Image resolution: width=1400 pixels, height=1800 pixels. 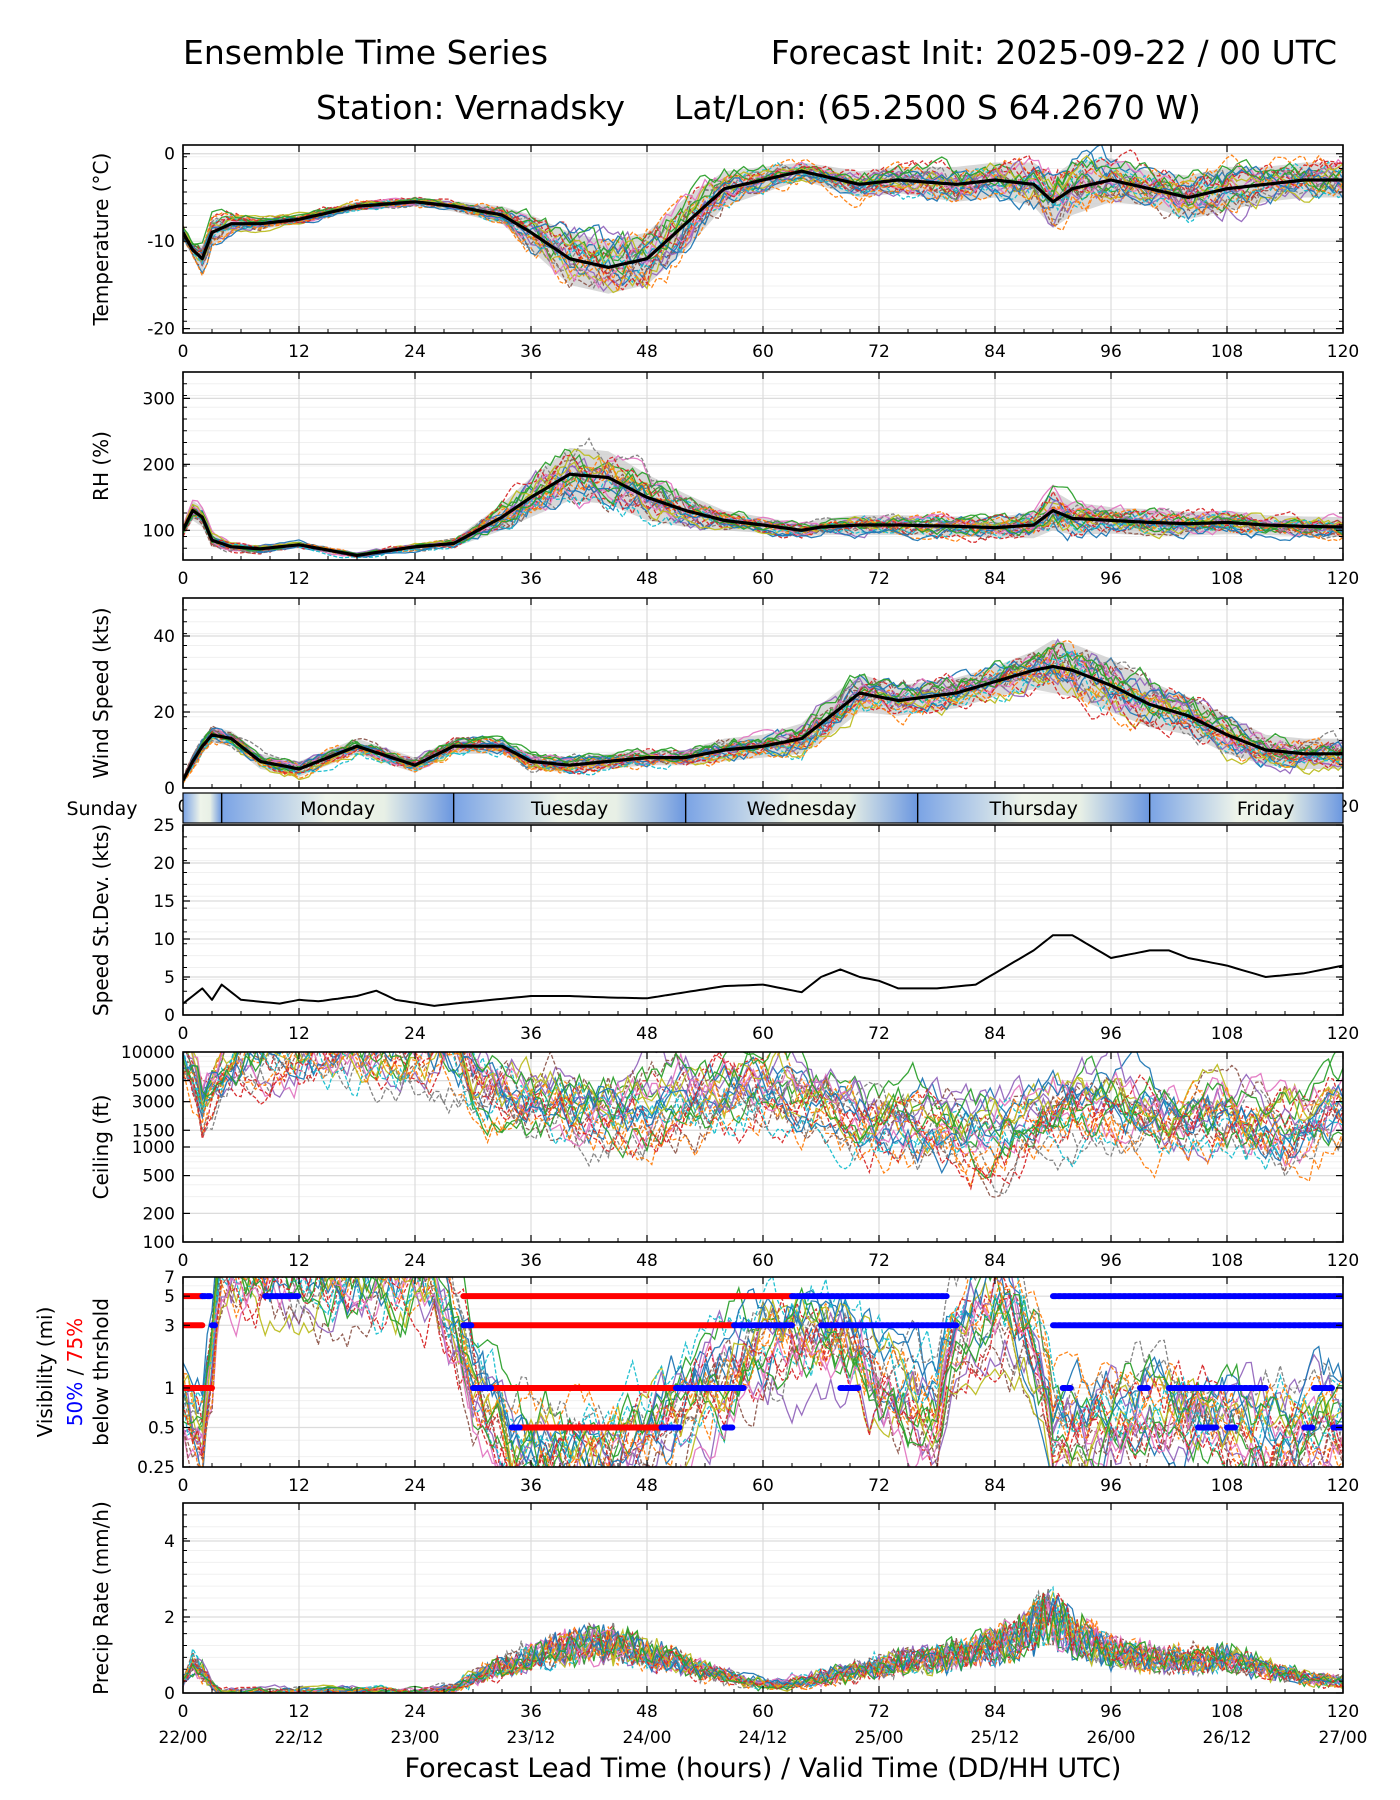 I want to click on y-tick-label: 0.25, so click(x=156, y=1468).